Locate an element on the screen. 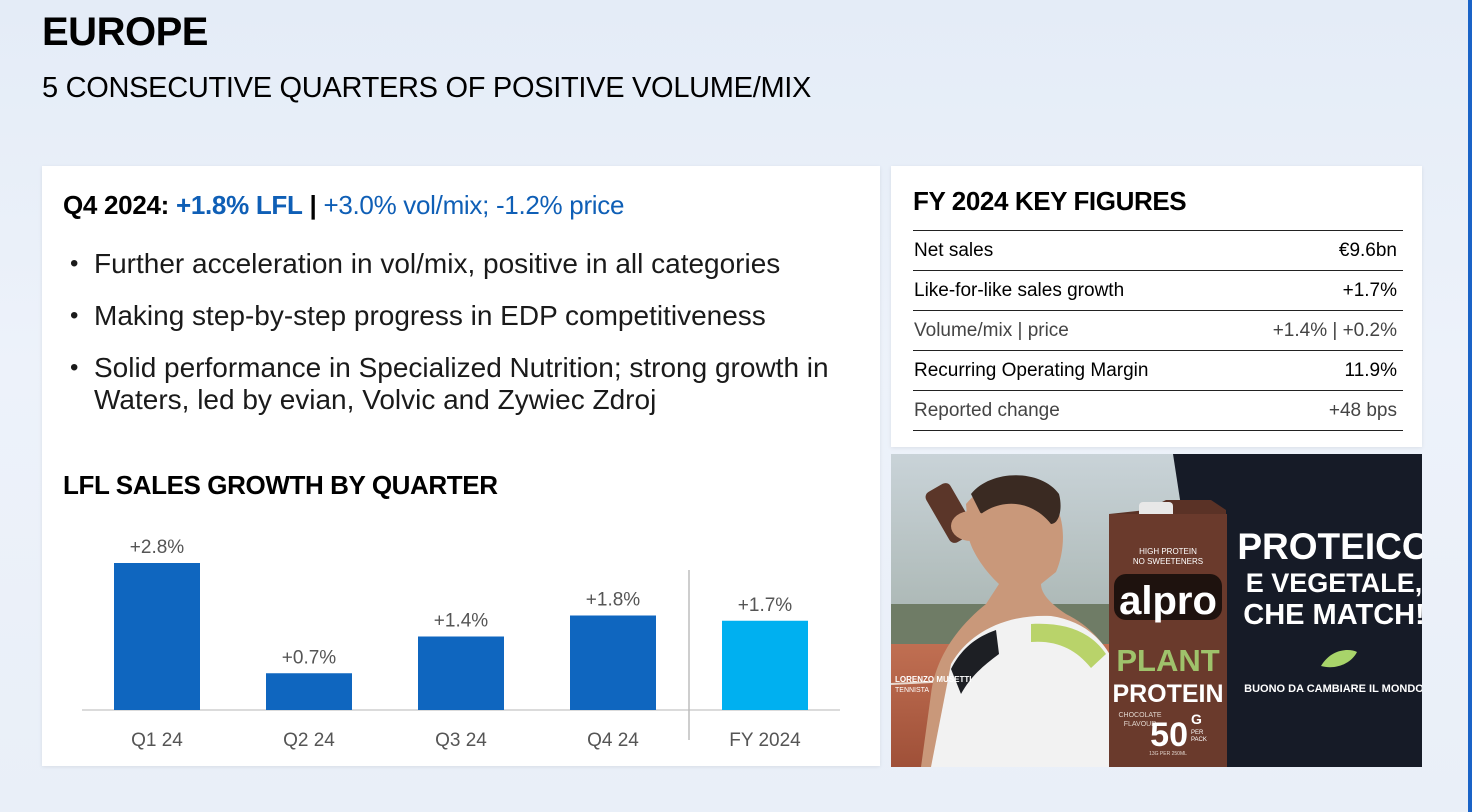 The height and width of the screenshot is (812, 1472). chart-title: LFL SALES GROWTH BY QUARTER is located at coordinates (280, 485).